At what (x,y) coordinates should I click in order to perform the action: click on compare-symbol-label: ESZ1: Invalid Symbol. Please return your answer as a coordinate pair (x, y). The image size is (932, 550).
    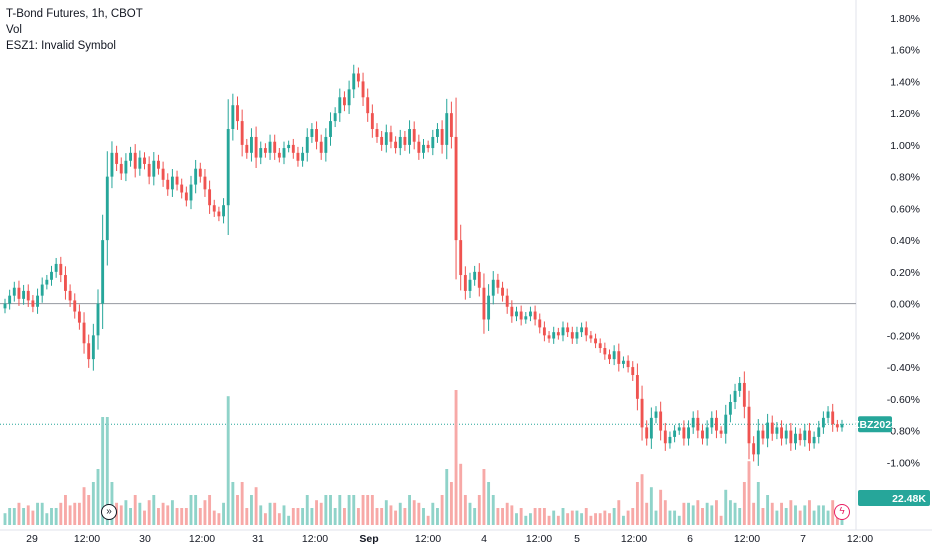
    Looking at the image, I should click on (61, 46).